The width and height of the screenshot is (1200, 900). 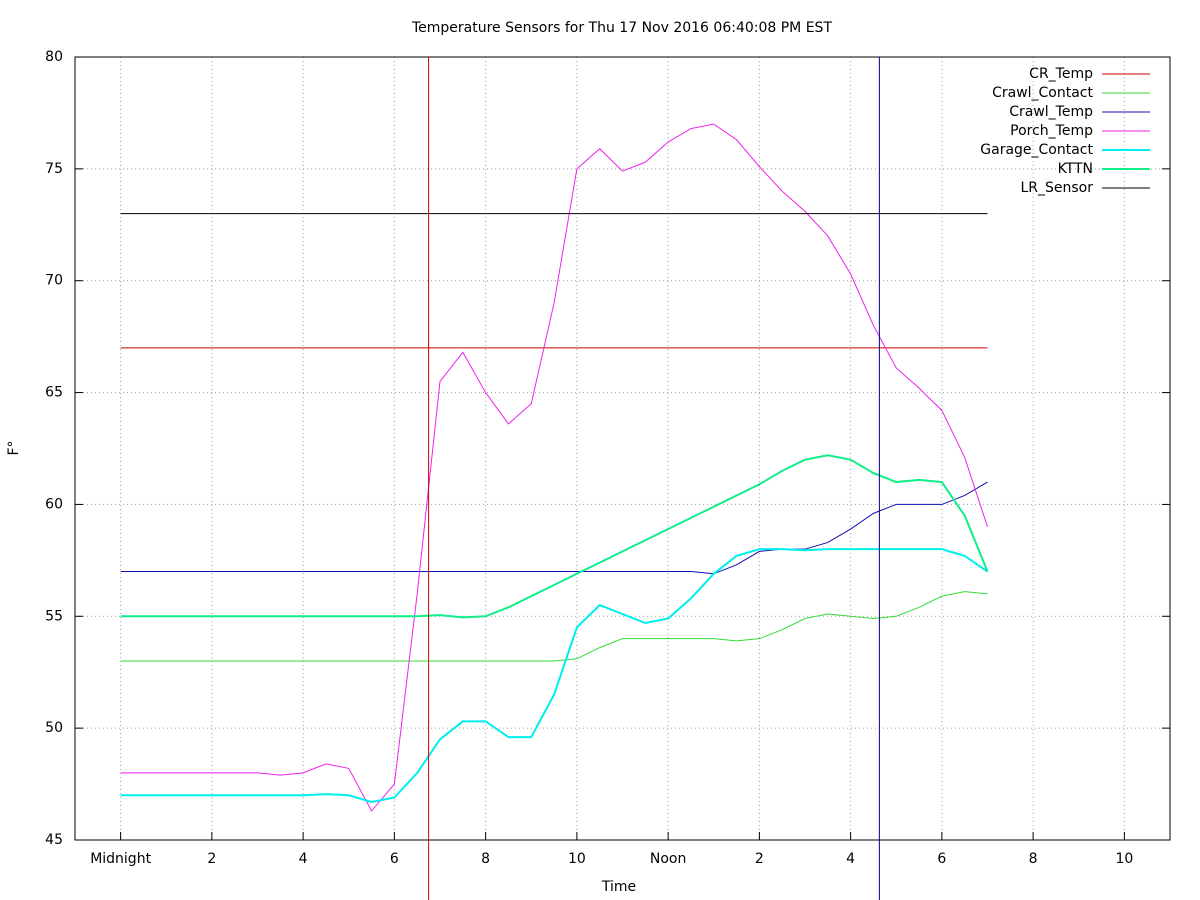 What do you see at coordinates (1075, 169) in the screenshot?
I see `legend-label: KTTN` at bounding box center [1075, 169].